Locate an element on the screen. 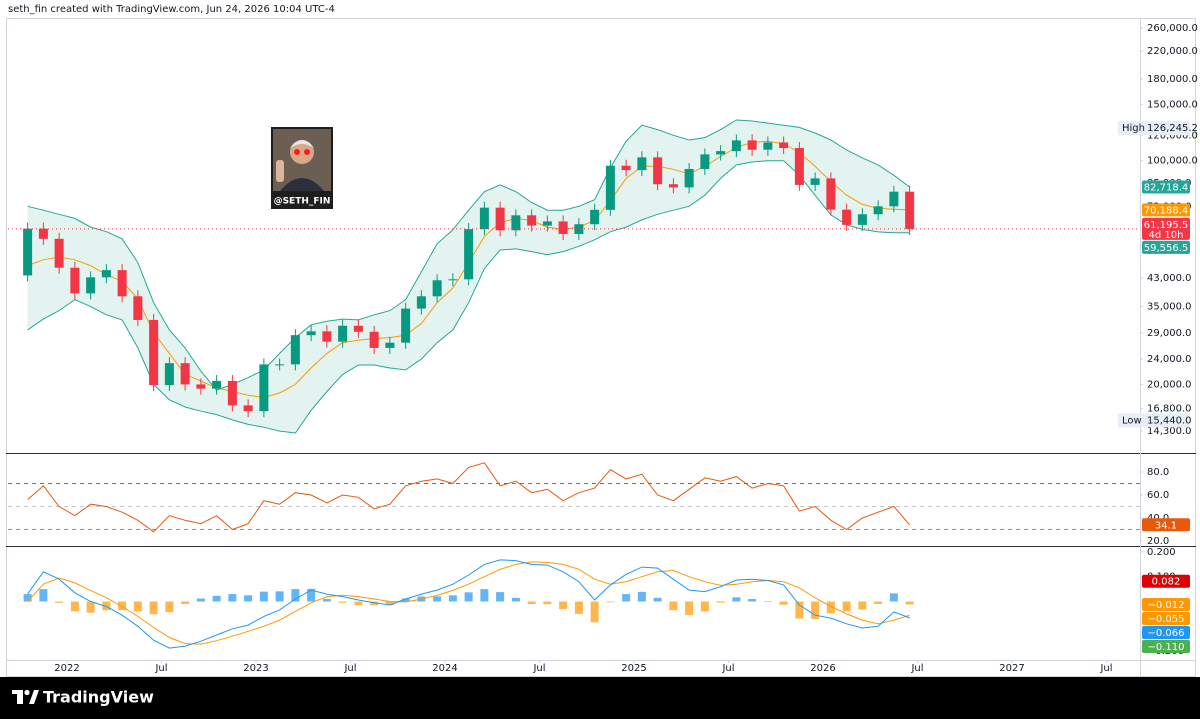  watermark: @SETH_FIN is located at coordinates (302, 168).